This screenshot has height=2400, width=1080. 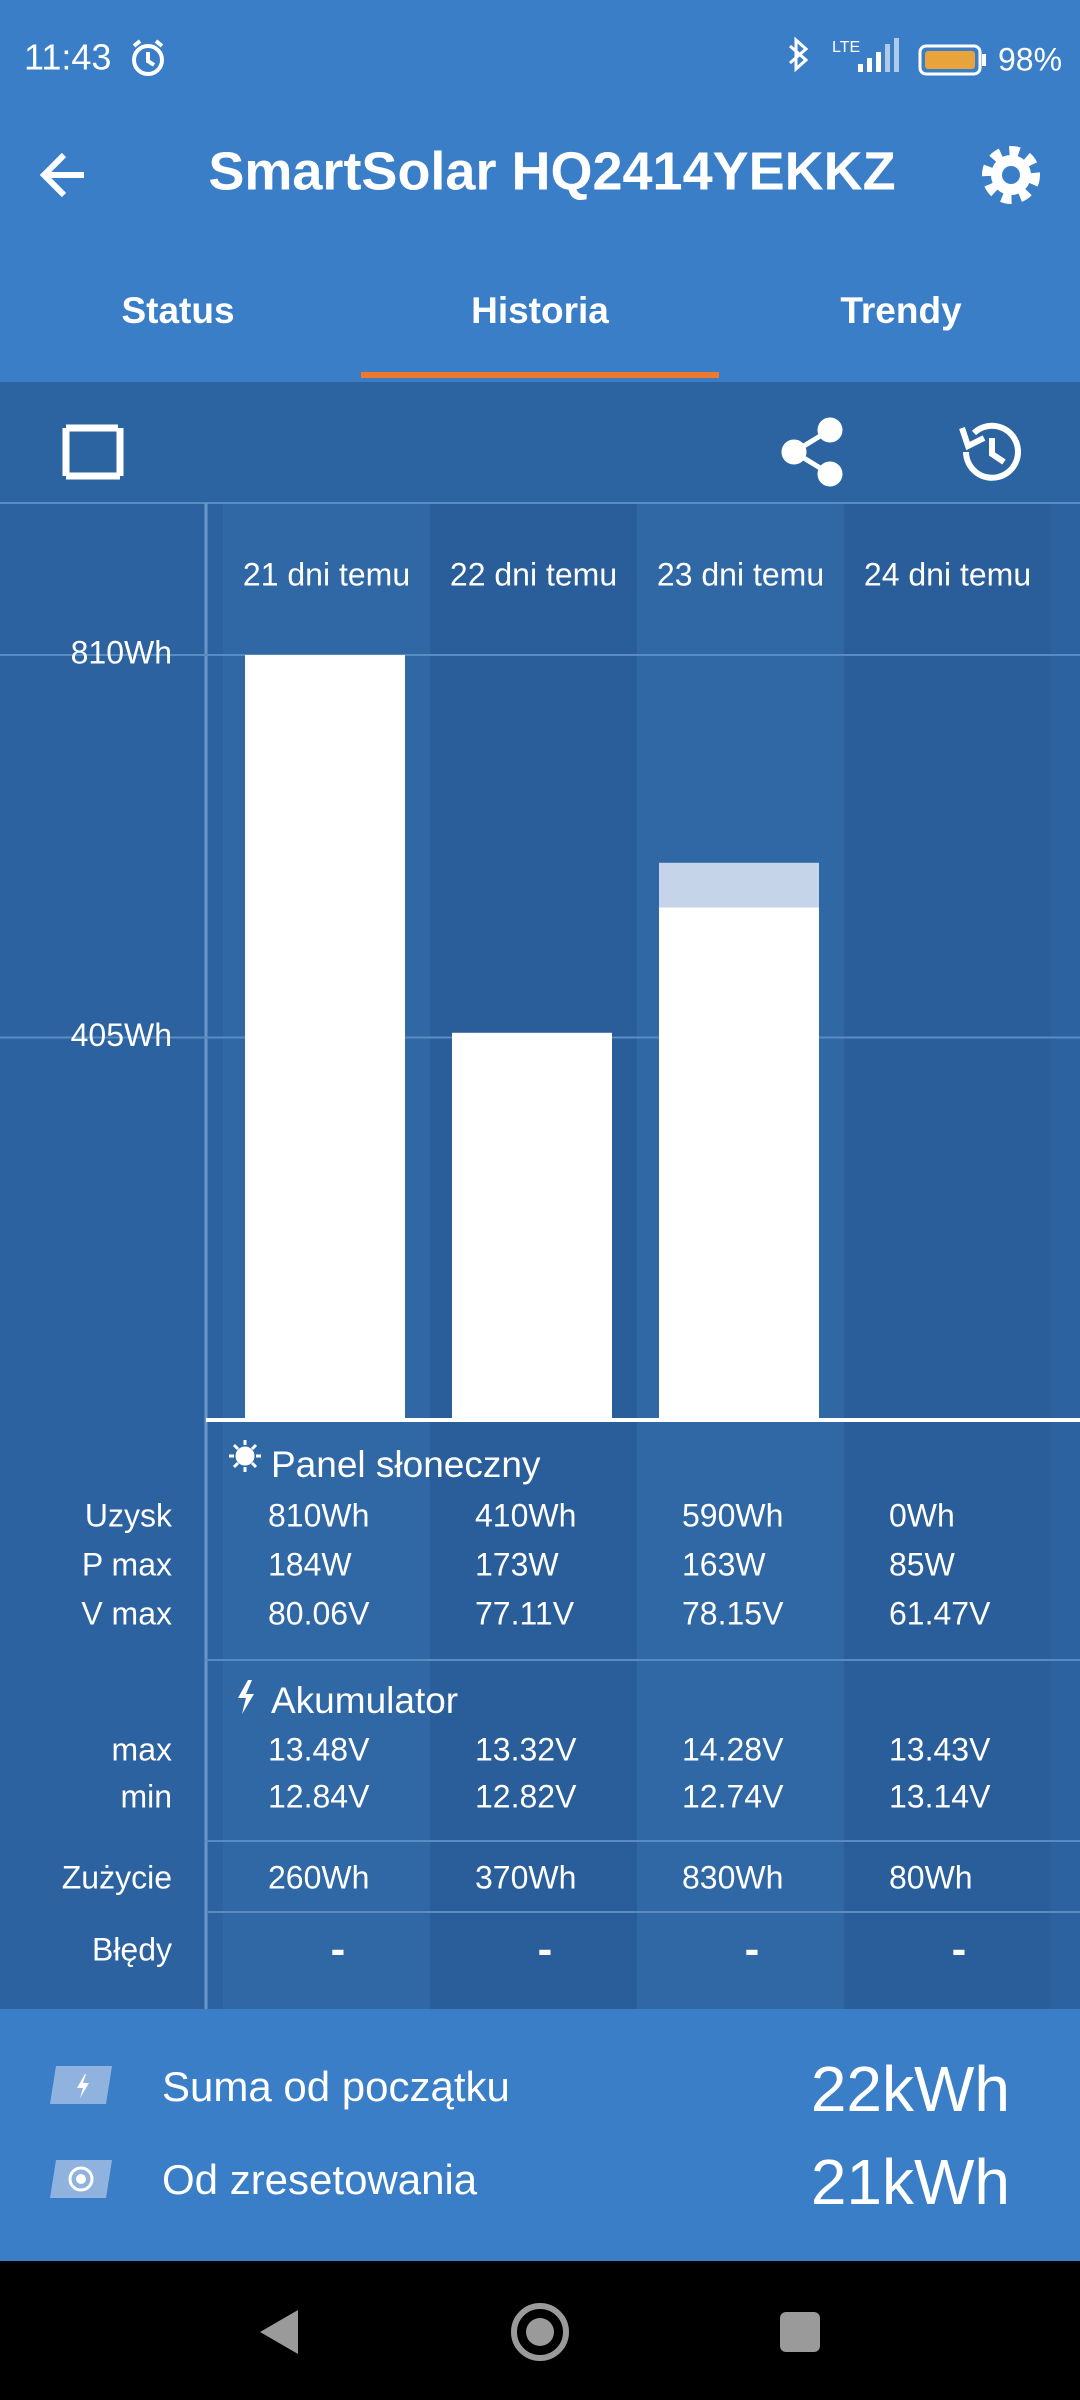 What do you see at coordinates (148, 57) in the screenshot?
I see `alarm-icon` at bounding box center [148, 57].